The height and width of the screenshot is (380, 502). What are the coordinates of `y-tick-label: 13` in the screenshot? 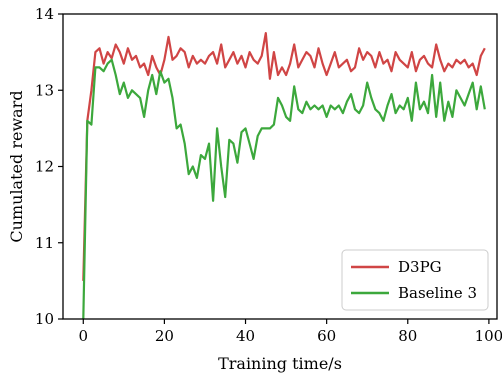 It's located at (44, 90).